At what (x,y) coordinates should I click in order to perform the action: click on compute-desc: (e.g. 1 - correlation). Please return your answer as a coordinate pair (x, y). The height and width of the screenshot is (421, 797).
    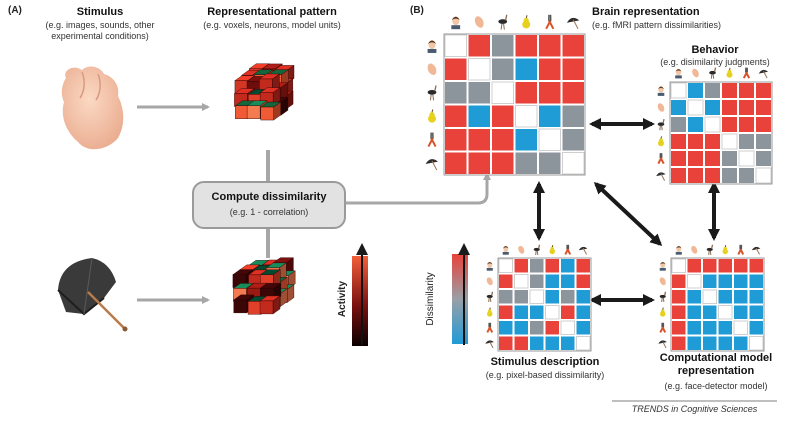
    Looking at the image, I should click on (269, 212).